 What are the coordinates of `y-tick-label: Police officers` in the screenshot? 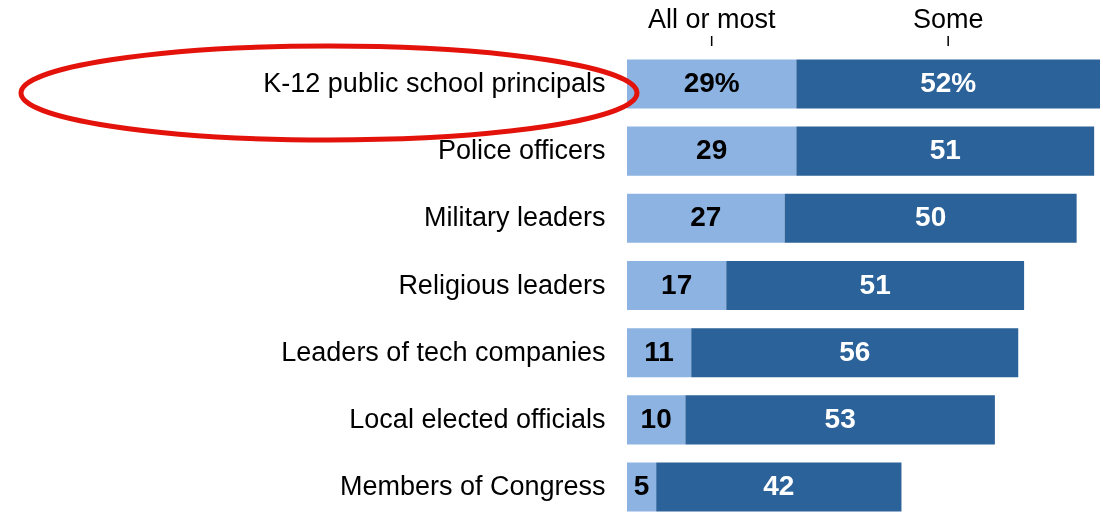 It's located at (521, 150).